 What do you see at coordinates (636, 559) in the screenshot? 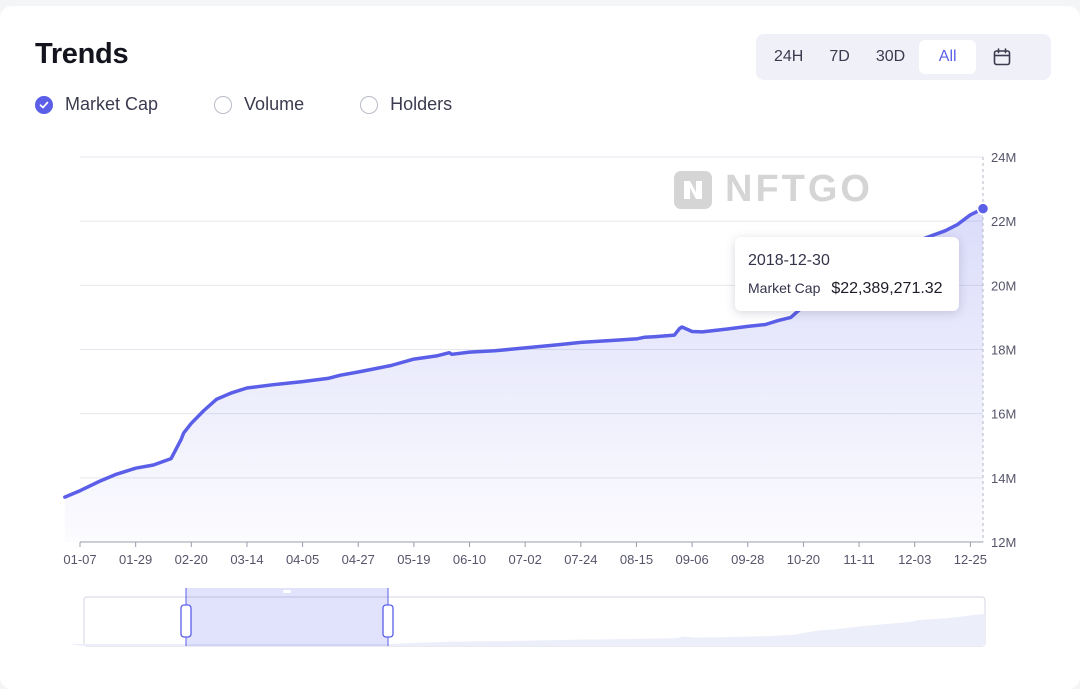
I see `x-tick-label: 08-15` at bounding box center [636, 559].